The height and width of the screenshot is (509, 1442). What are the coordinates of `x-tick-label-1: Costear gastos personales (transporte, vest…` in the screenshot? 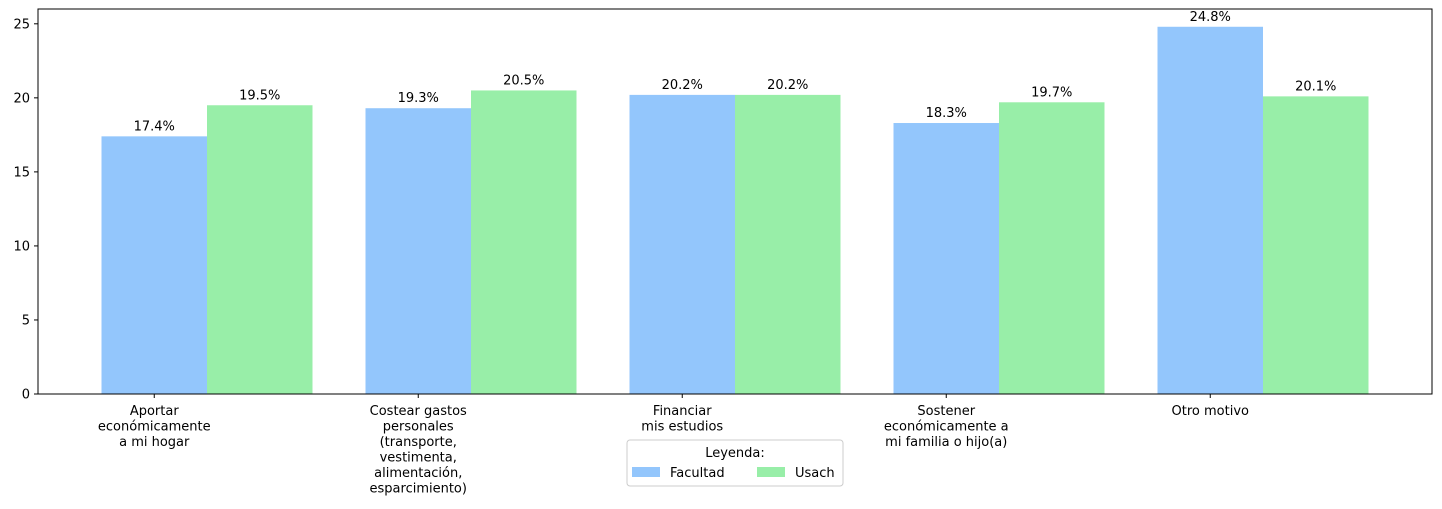 It's located at (419, 450).